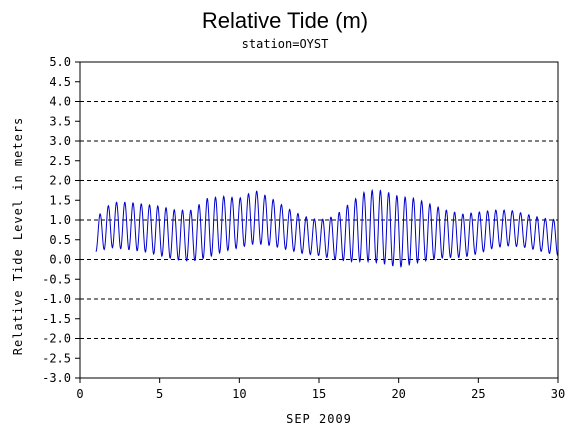  What do you see at coordinates (60, 161) in the screenshot?
I see `y-tick-label: 2.5` at bounding box center [60, 161].